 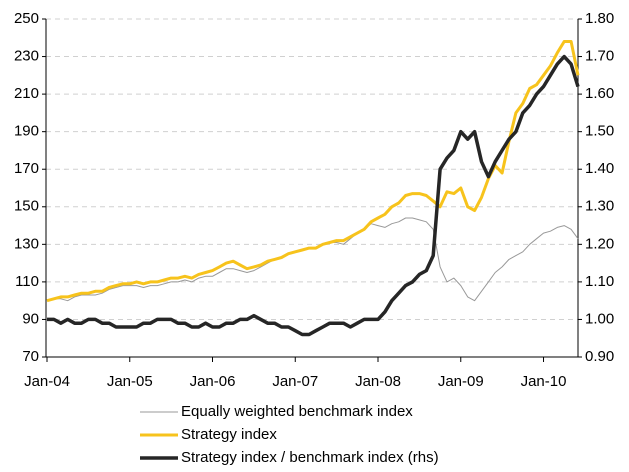 What do you see at coordinates (599, 131) in the screenshot?
I see `y2-tick-label: 1.50` at bounding box center [599, 131].